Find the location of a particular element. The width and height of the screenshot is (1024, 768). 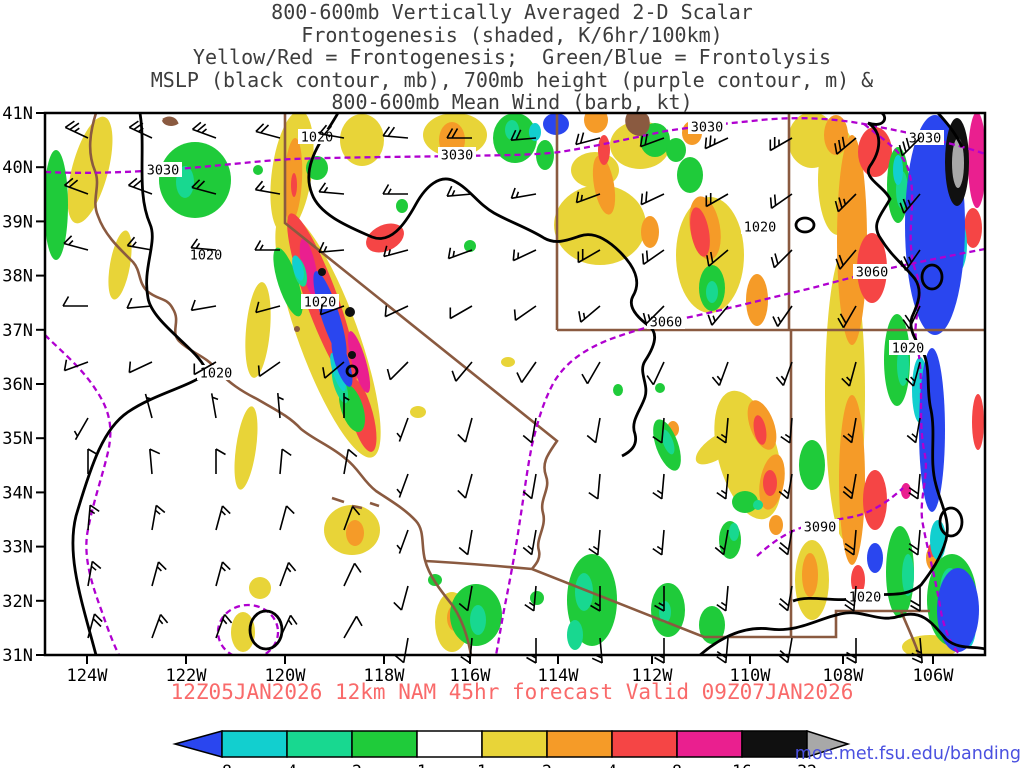

mono-lake is located at coordinates (297, 329).